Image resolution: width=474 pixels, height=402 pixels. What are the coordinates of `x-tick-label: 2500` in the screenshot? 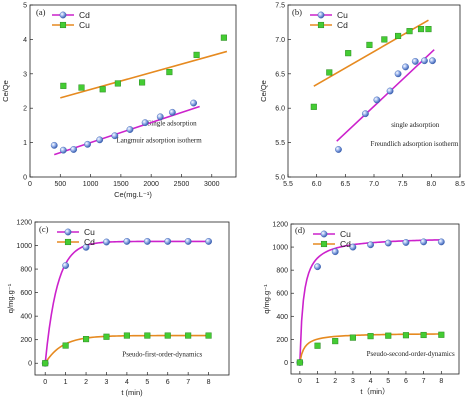 It's located at (182, 184).